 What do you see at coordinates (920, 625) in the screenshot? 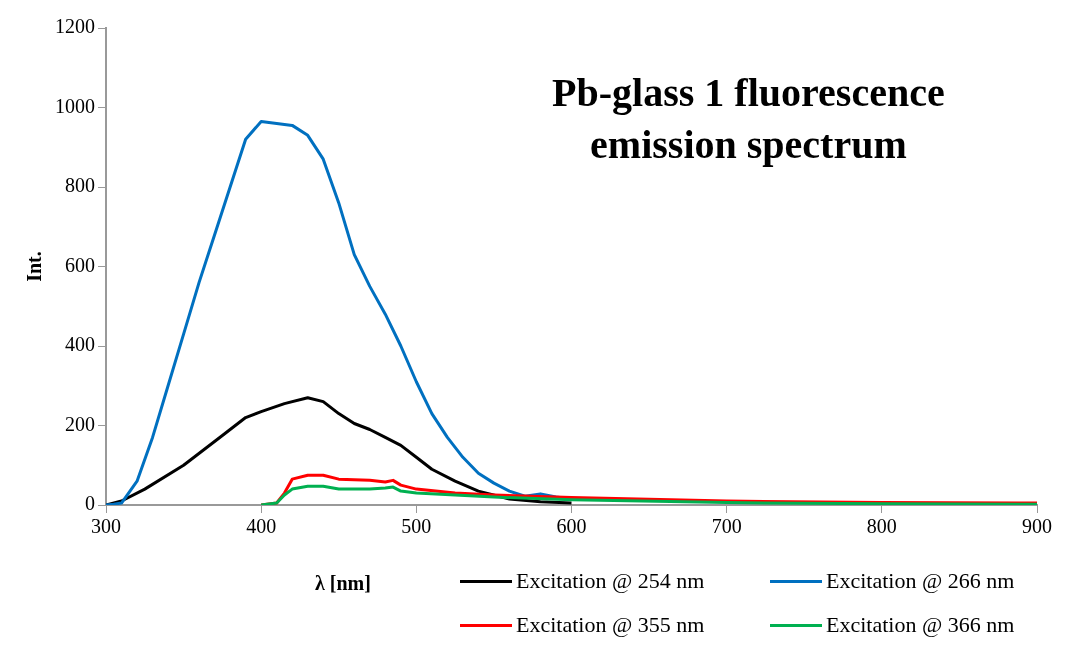
I see `legend-label: Excitation @ 366 nm` at bounding box center [920, 625].